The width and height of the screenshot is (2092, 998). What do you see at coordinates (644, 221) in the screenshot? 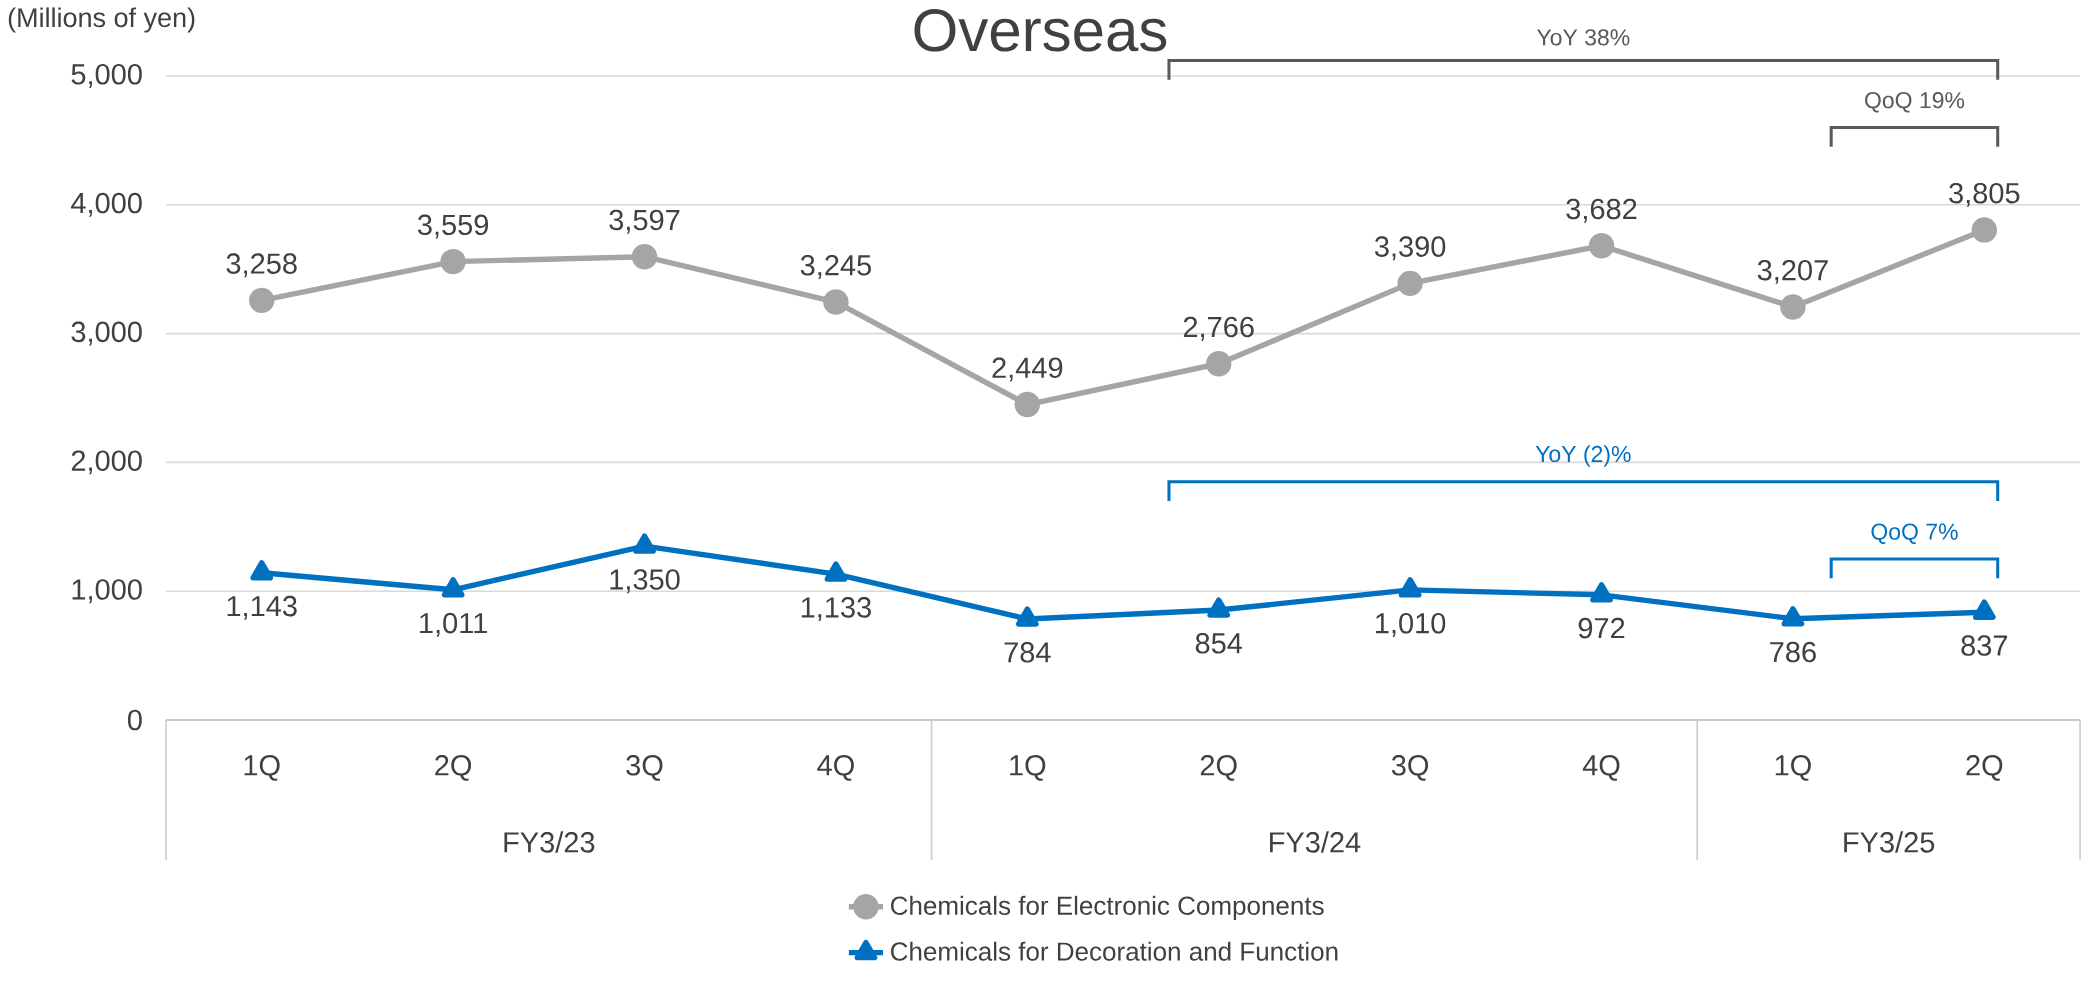
I see `data-label: 3,597` at bounding box center [644, 221].